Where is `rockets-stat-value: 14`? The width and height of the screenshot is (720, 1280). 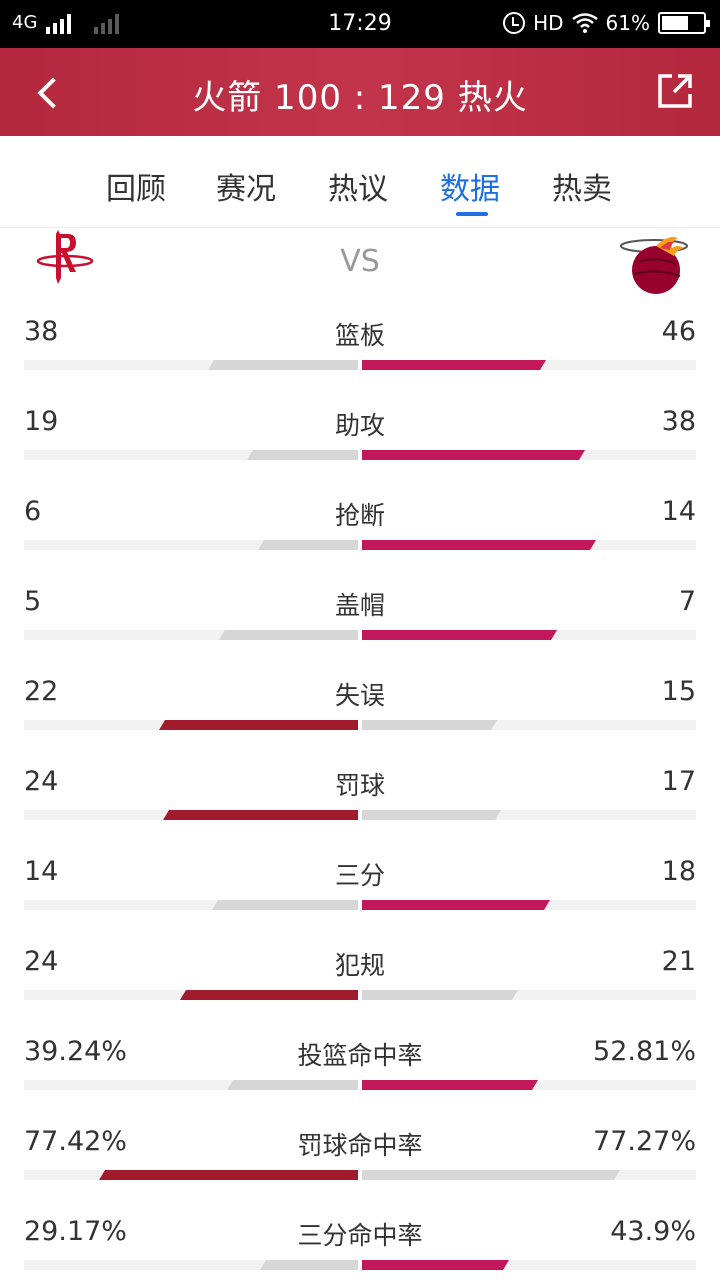
rockets-stat-value: 14 is located at coordinates (41, 871).